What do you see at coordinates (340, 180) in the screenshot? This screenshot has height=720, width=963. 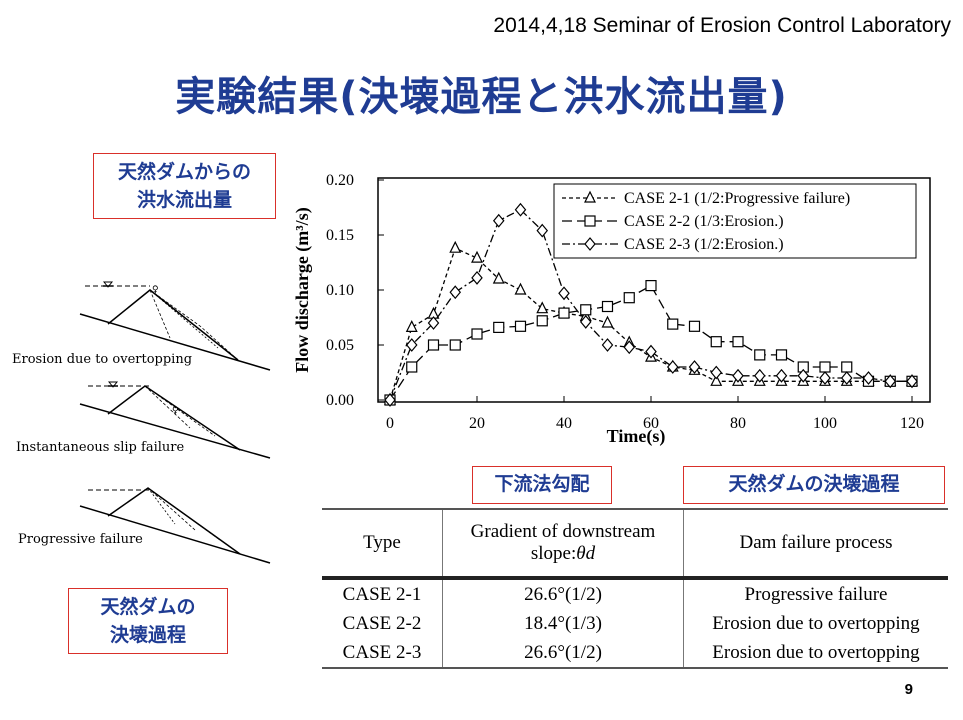 I see `y-tick-label: 0.20` at bounding box center [340, 180].